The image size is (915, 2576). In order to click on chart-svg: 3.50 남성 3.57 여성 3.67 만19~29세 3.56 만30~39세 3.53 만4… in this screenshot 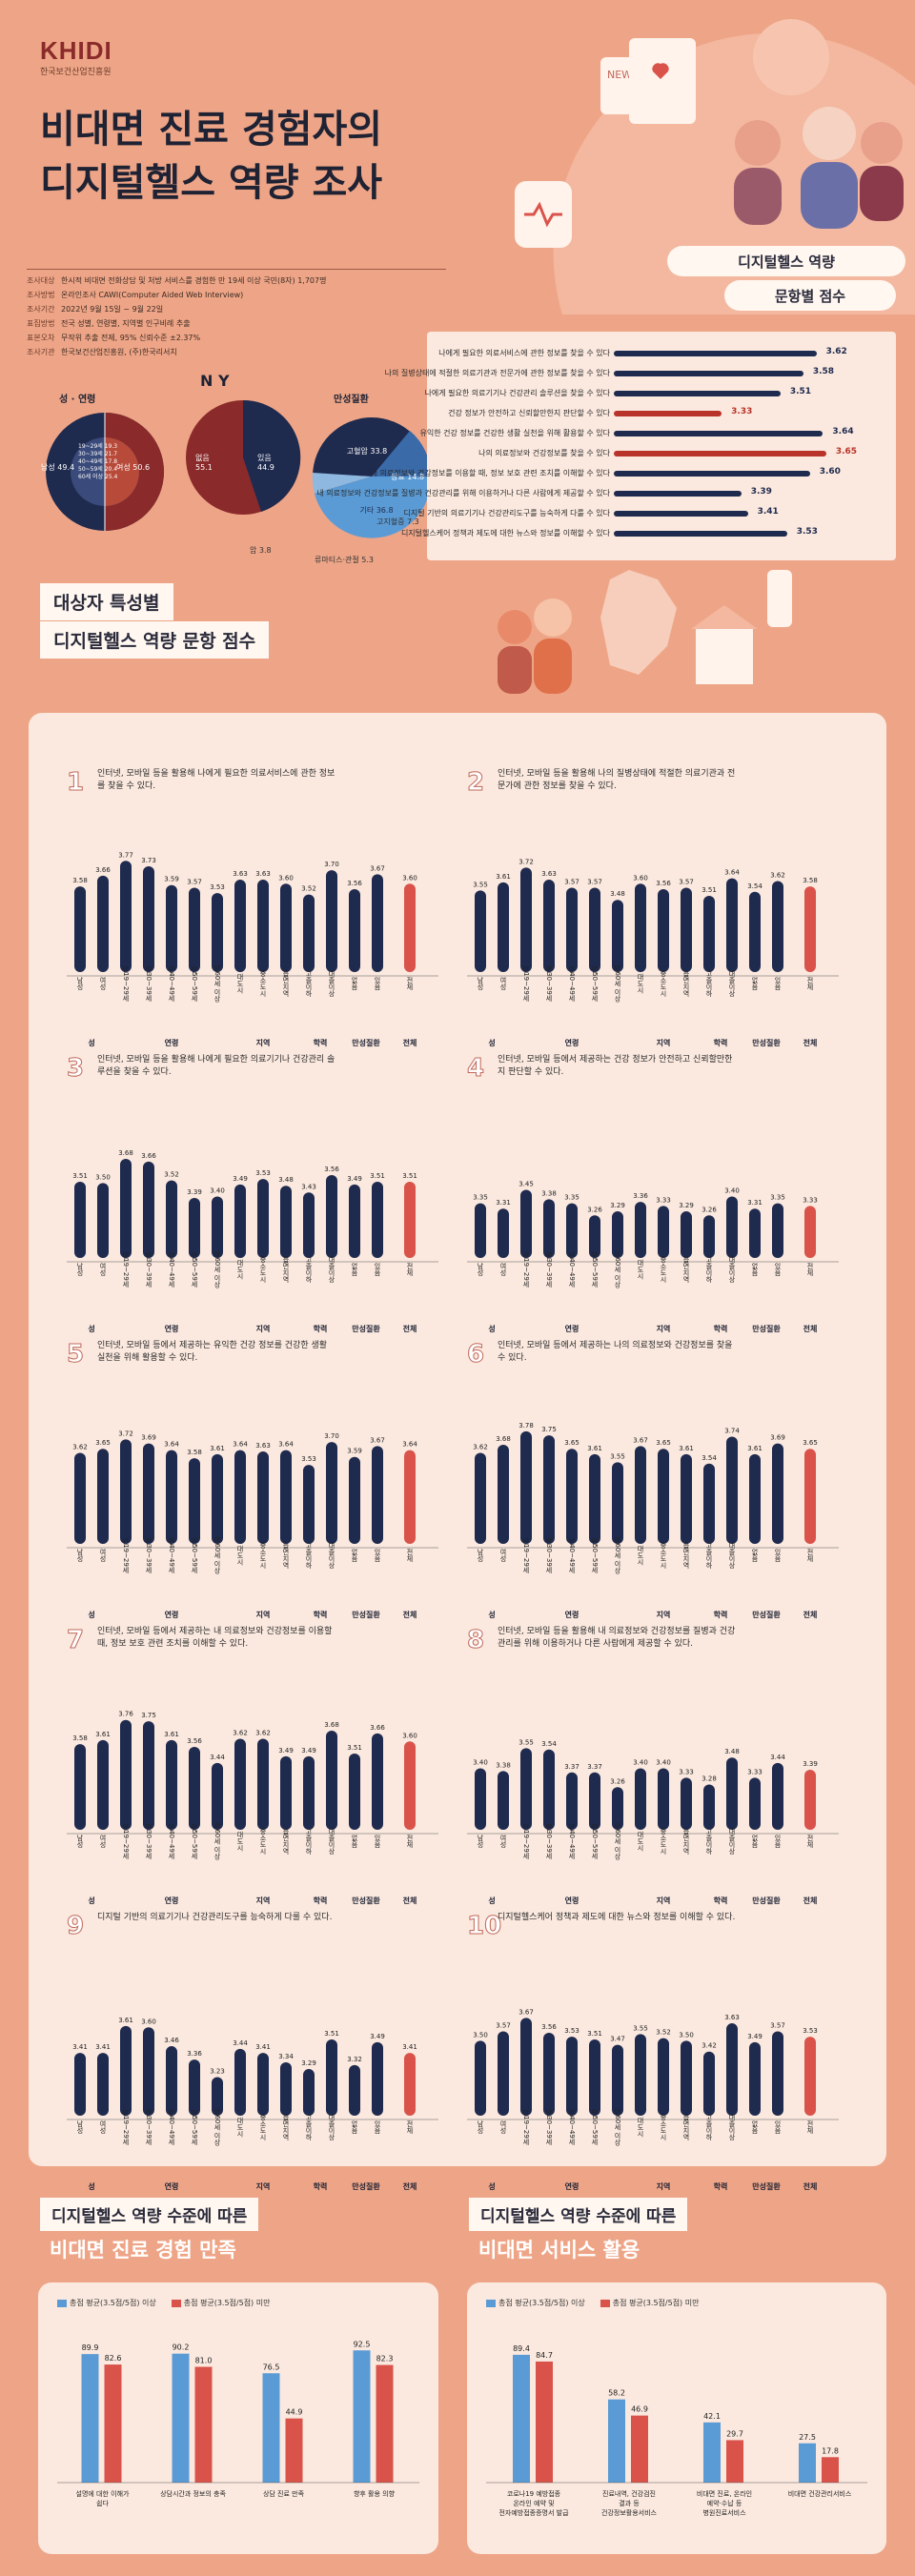, I will do `click(653, 2099)`.